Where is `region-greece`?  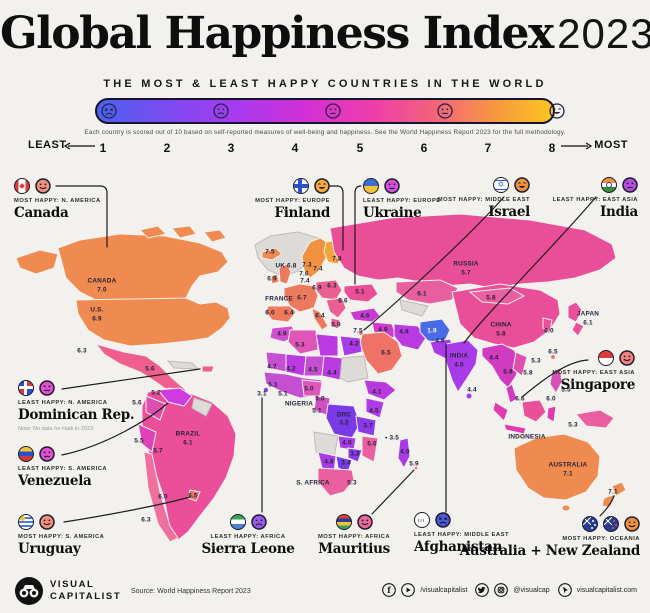 region-greece is located at coordinates (335, 323).